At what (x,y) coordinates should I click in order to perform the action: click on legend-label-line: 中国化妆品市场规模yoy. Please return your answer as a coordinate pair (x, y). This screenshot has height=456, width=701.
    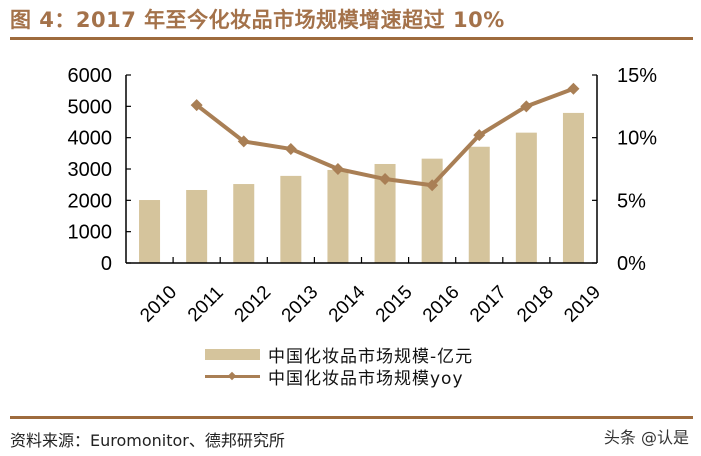
    Looking at the image, I should click on (366, 378).